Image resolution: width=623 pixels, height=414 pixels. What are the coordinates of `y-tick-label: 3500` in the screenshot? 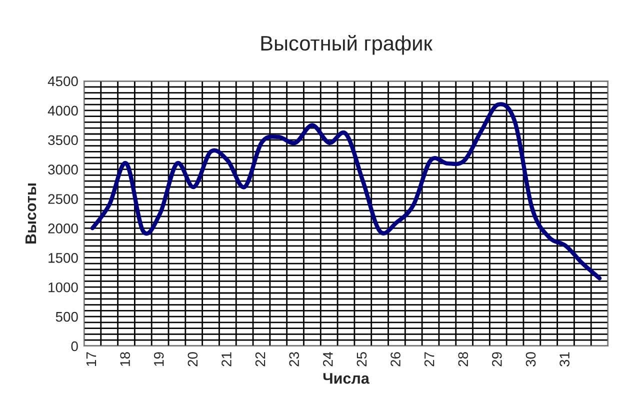 It's located at (63, 140).